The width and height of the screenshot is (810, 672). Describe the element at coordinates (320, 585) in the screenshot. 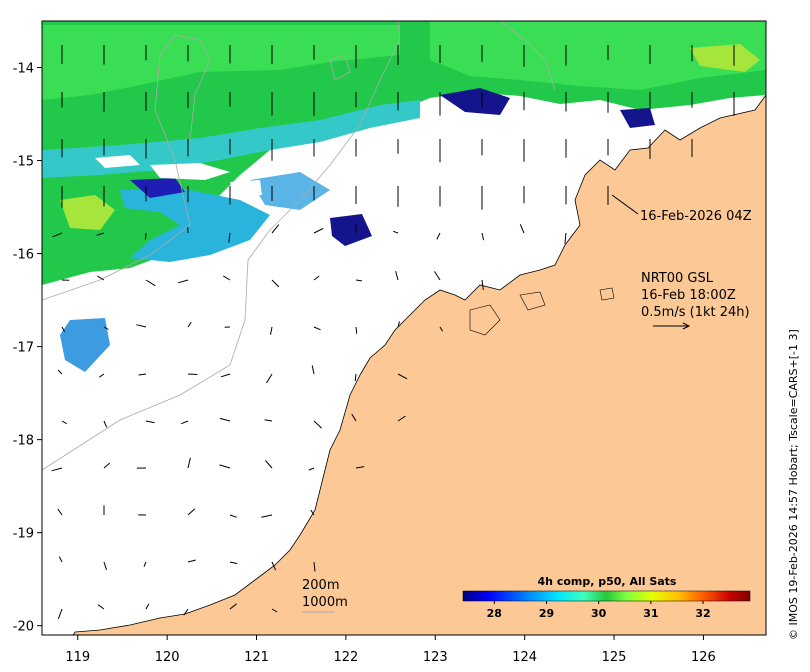

I see `depth-200-label: 200m` at that location.